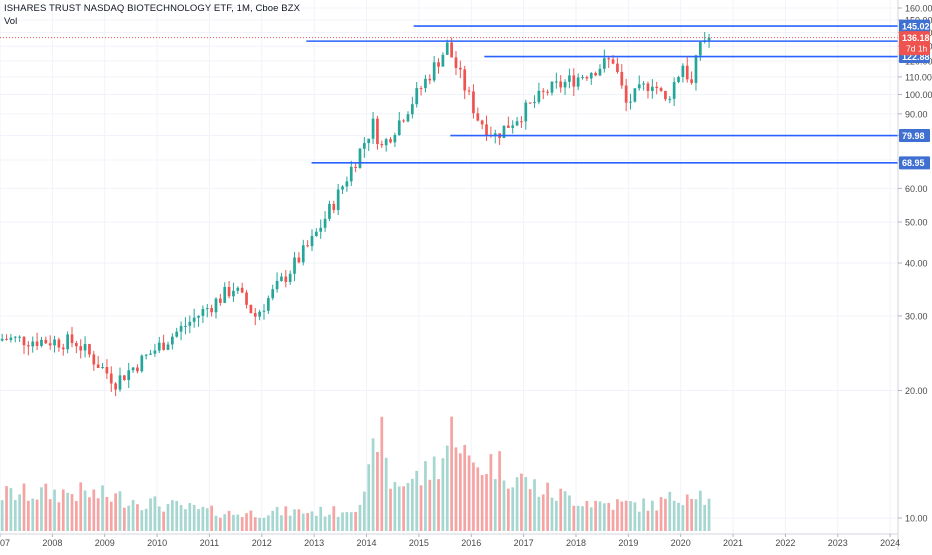 The height and width of the screenshot is (555, 932). What do you see at coordinates (916, 519) in the screenshot?
I see `price-tick-label: 10.00` at bounding box center [916, 519].